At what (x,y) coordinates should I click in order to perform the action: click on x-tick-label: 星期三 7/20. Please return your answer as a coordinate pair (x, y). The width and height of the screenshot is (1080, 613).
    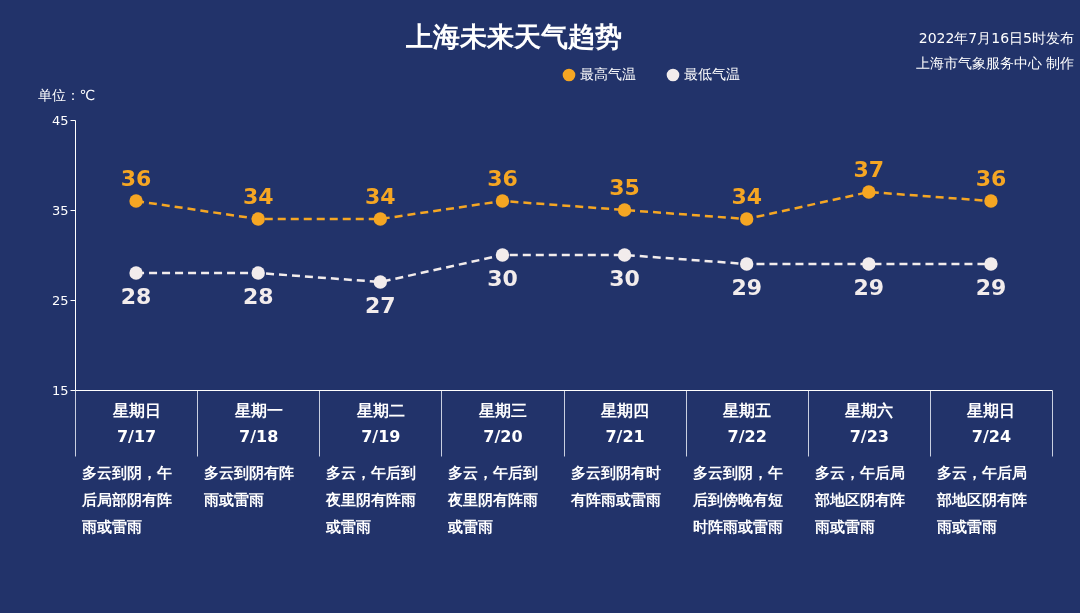
    Looking at the image, I should click on (502, 423).